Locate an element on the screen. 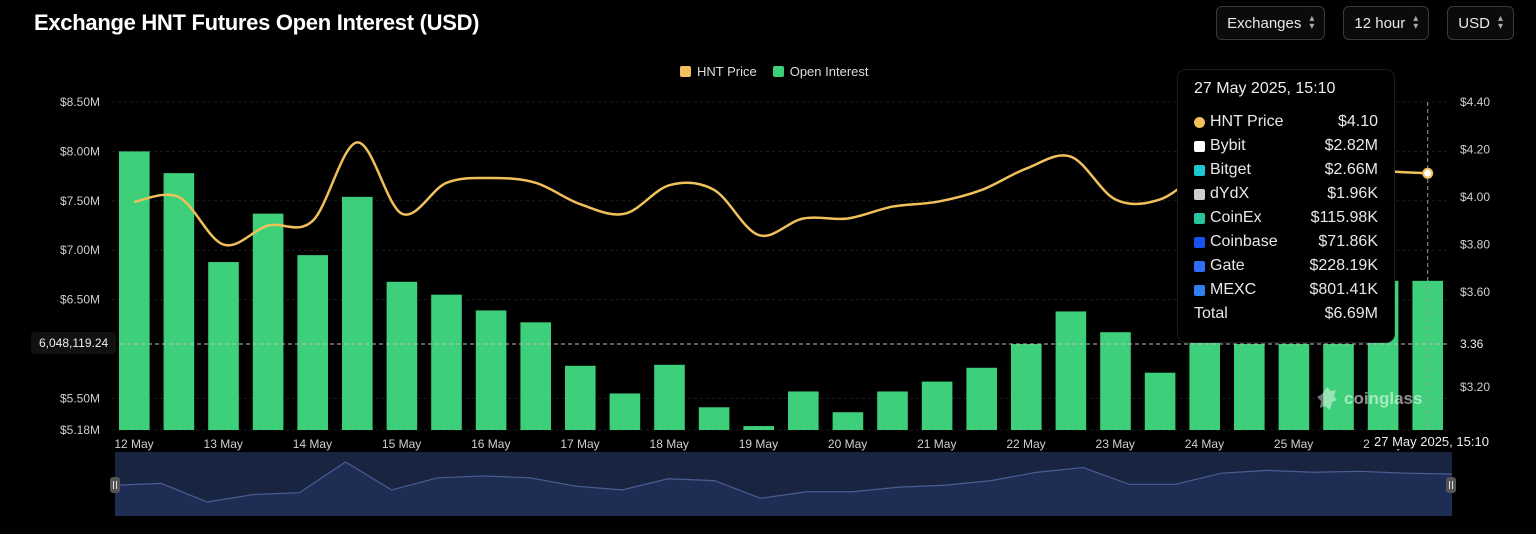 The width and height of the screenshot is (1536, 534). legend-item-oi: Open Interest is located at coordinates (820, 71).